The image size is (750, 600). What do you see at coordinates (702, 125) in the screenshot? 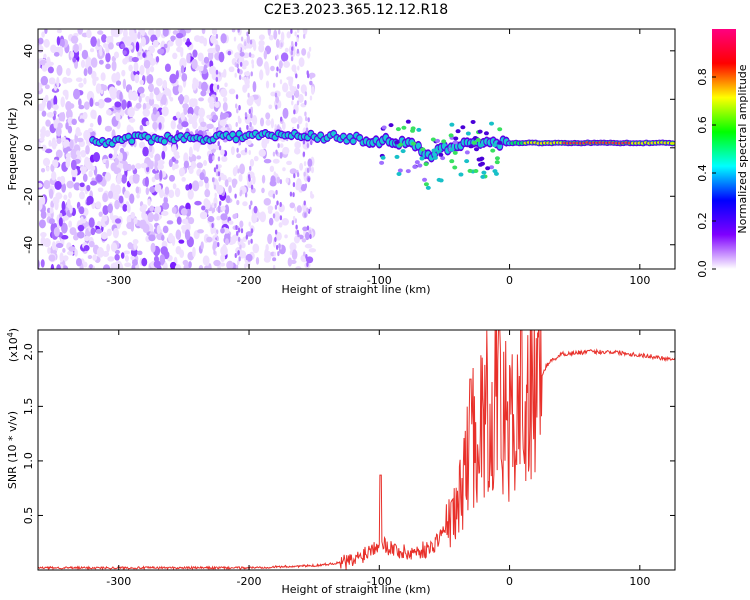
I see `colorbar-tick-label: 0.6` at bounding box center [702, 125].